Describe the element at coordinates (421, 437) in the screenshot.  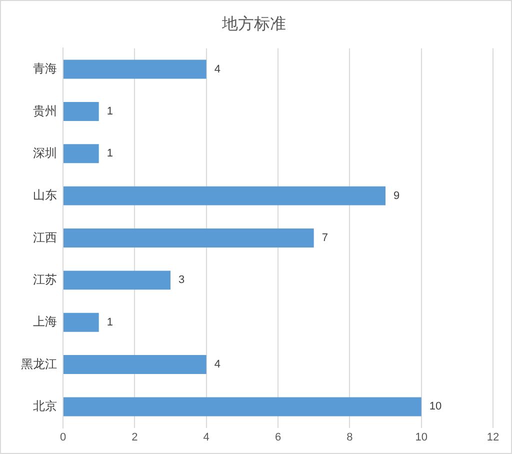
I see `x-tick-label: 10` at that location.